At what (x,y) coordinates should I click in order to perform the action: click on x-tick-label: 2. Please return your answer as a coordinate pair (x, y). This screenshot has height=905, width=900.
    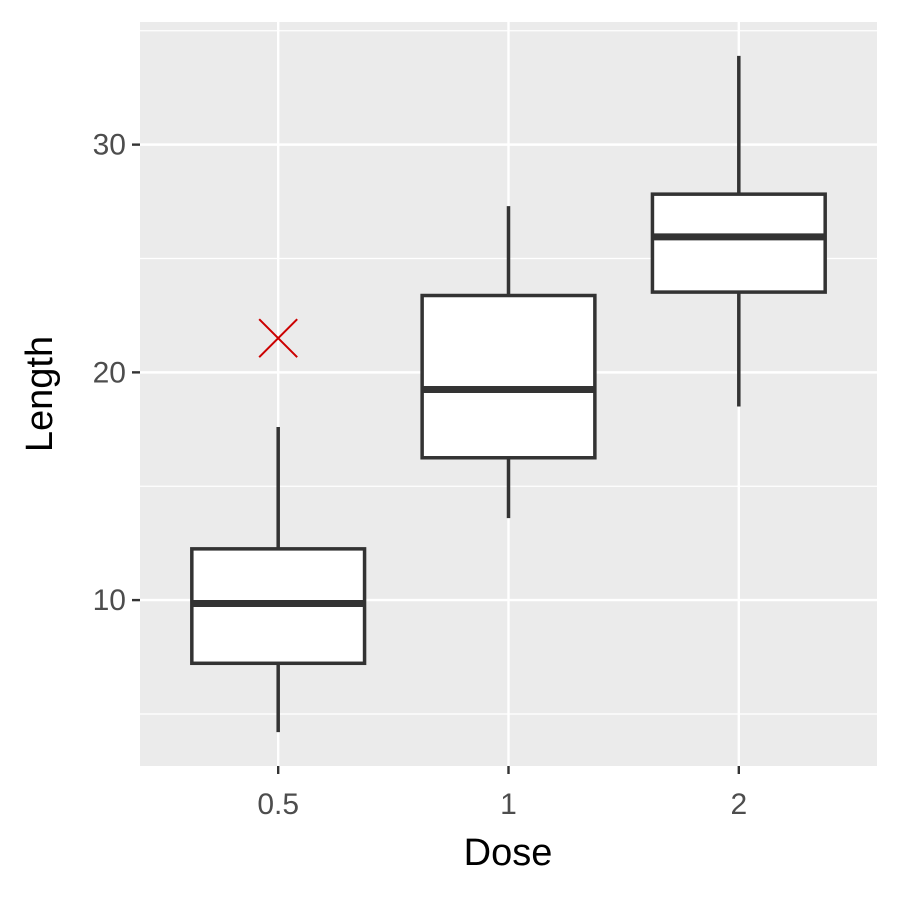
    Looking at the image, I should click on (738, 804).